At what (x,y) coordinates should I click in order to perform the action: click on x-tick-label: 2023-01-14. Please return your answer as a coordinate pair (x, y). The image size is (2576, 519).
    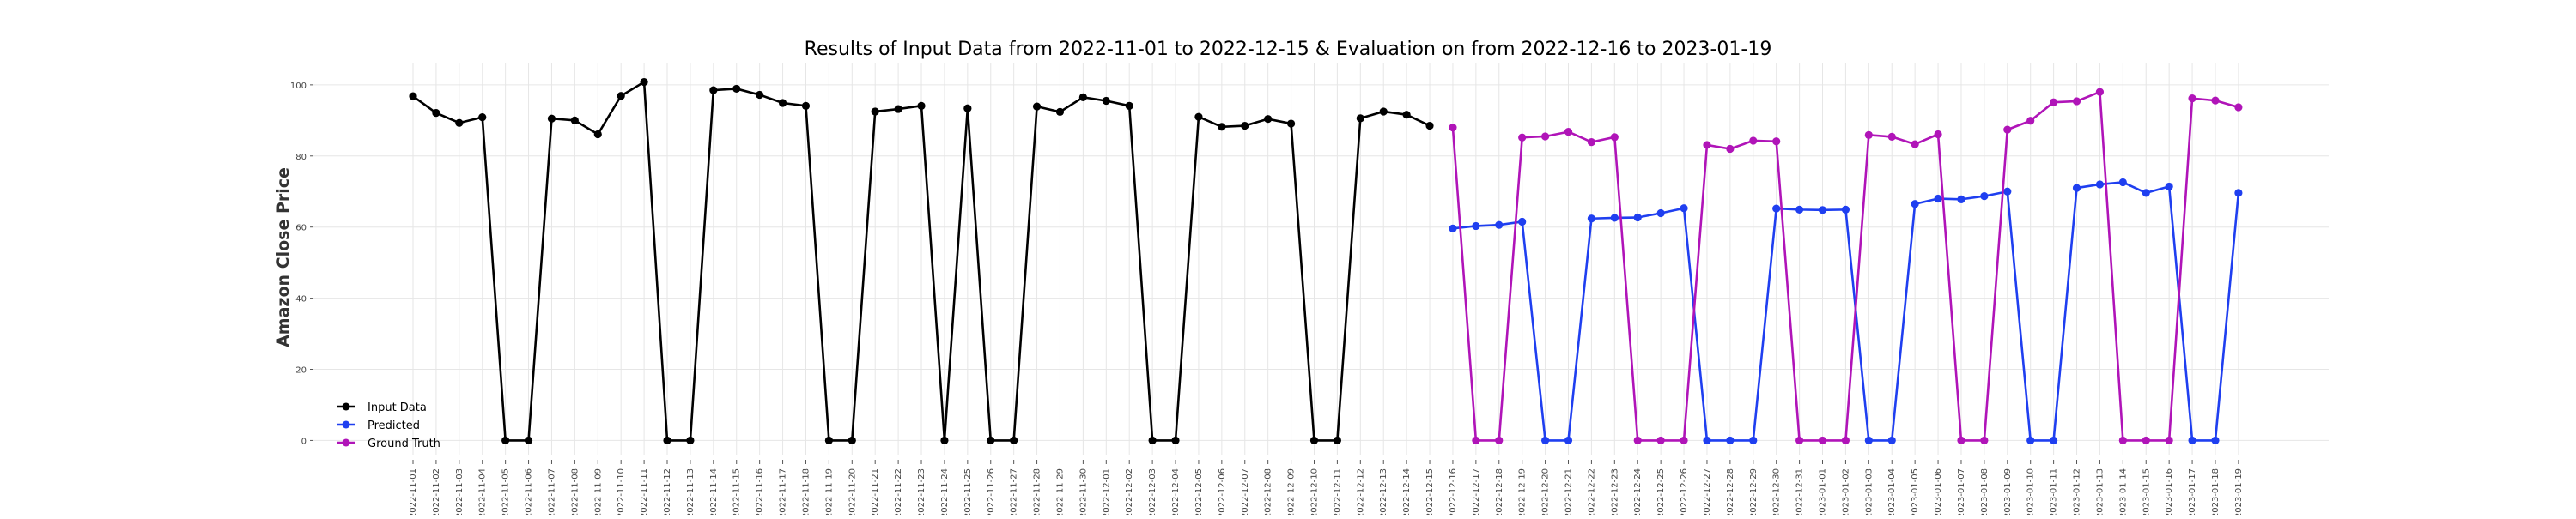
    Looking at the image, I should click on (2123, 491).